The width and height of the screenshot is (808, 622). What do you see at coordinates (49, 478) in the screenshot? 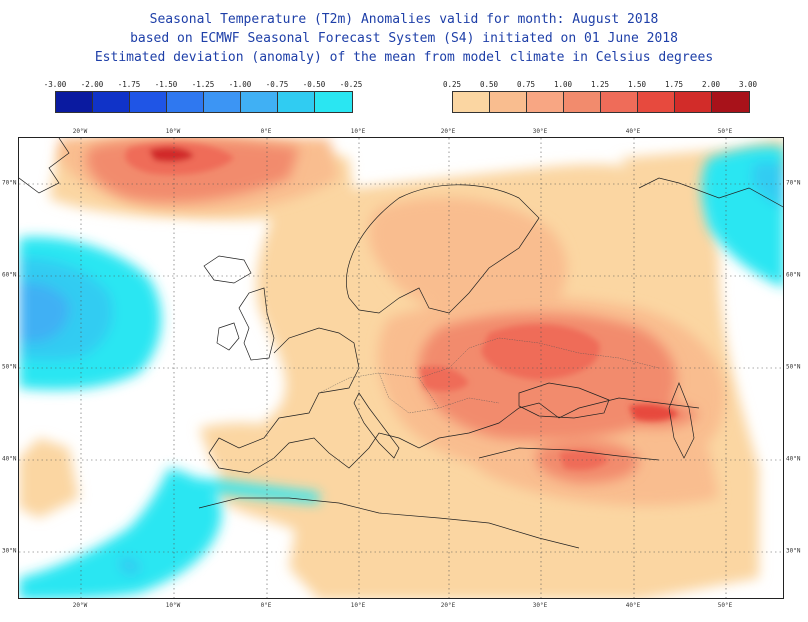
I see `warm-region-atlantic-west` at bounding box center [49, 478].